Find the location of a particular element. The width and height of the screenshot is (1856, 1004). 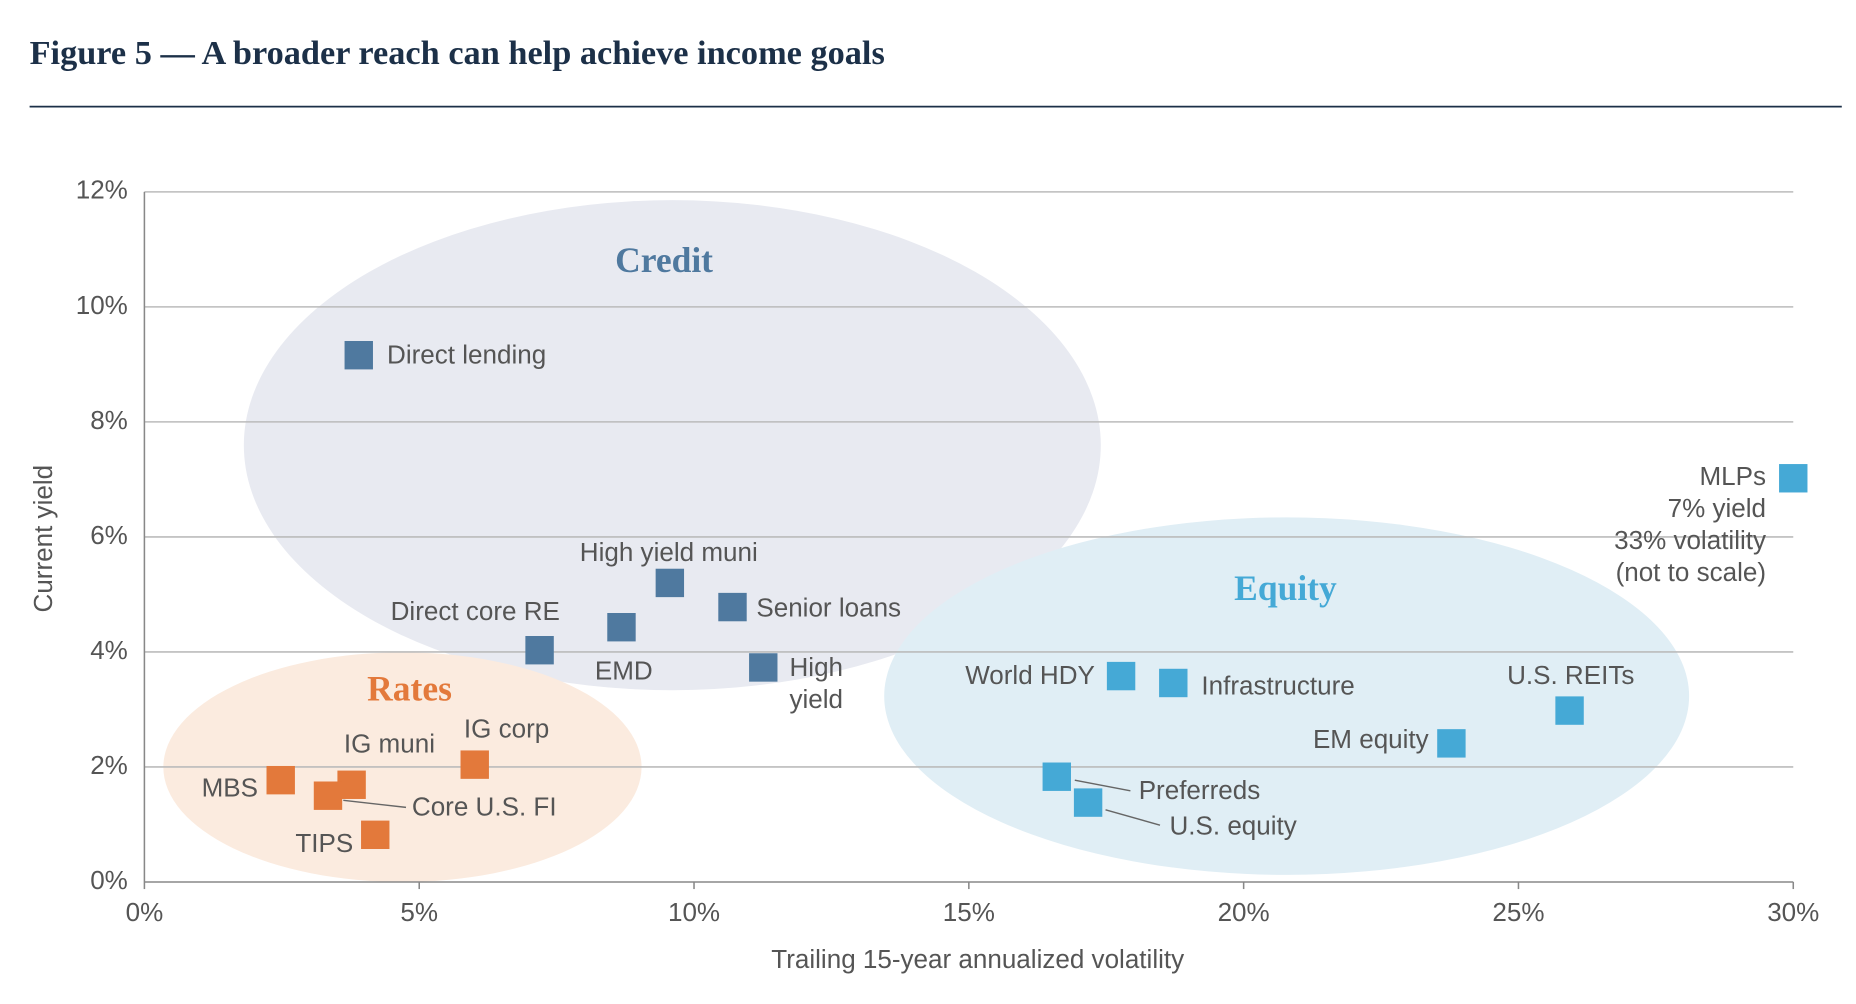

x-tick-label: 0% is located at coordinates (145, 912).